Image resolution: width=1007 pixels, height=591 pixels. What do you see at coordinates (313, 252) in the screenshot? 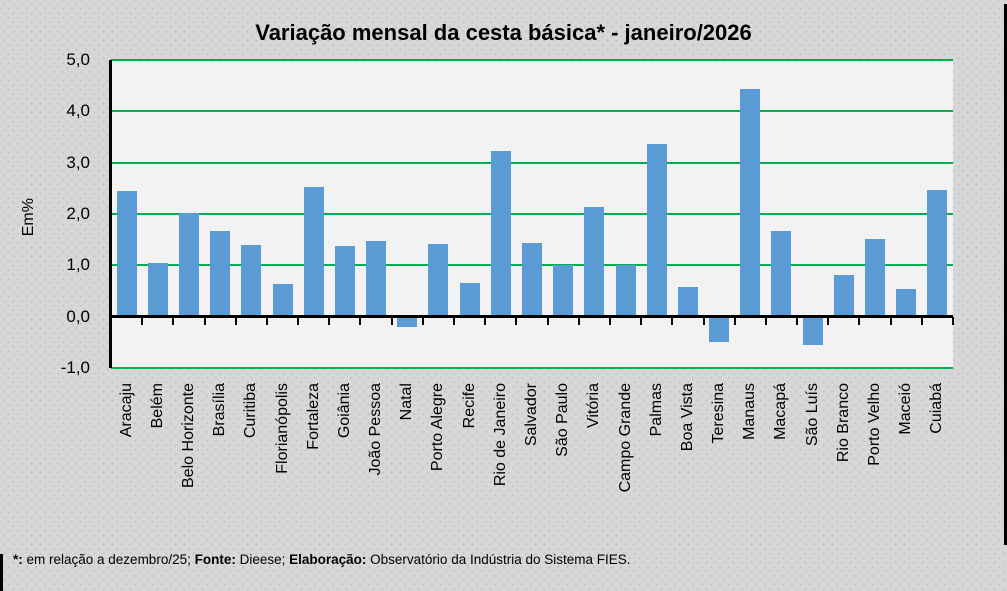
I see `bar-fortaleza` at bounding box center [313, 252].